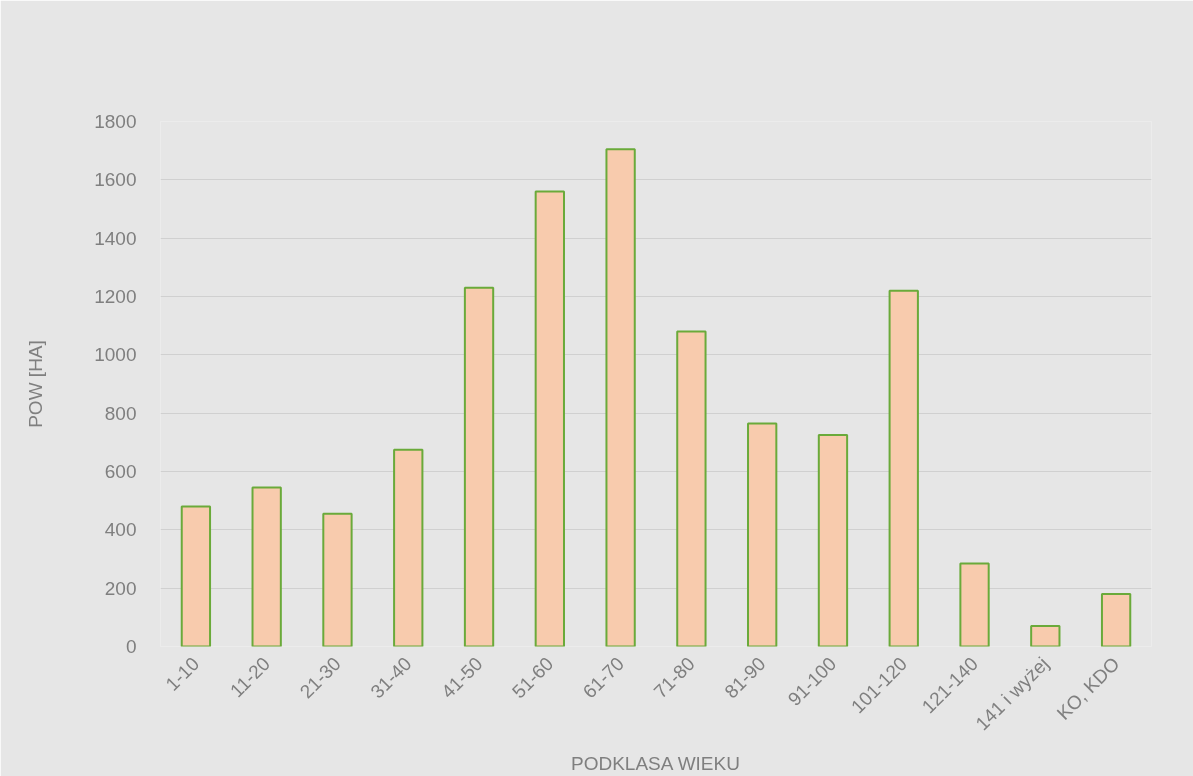 The height and width of the screenshot is (776, 1193). I want to click on y-tick-label: 1800, so click(115, 121).